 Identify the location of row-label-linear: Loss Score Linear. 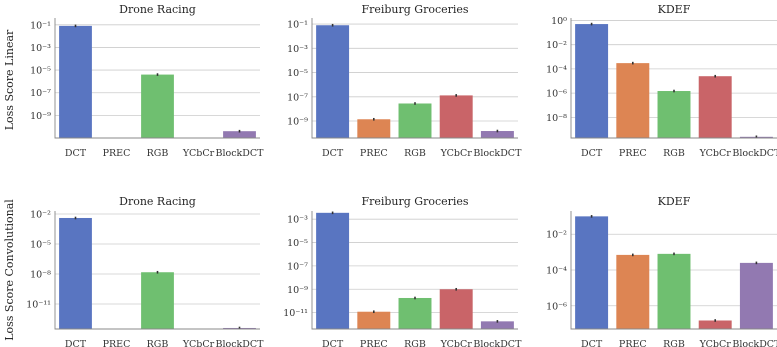
(9, 79).